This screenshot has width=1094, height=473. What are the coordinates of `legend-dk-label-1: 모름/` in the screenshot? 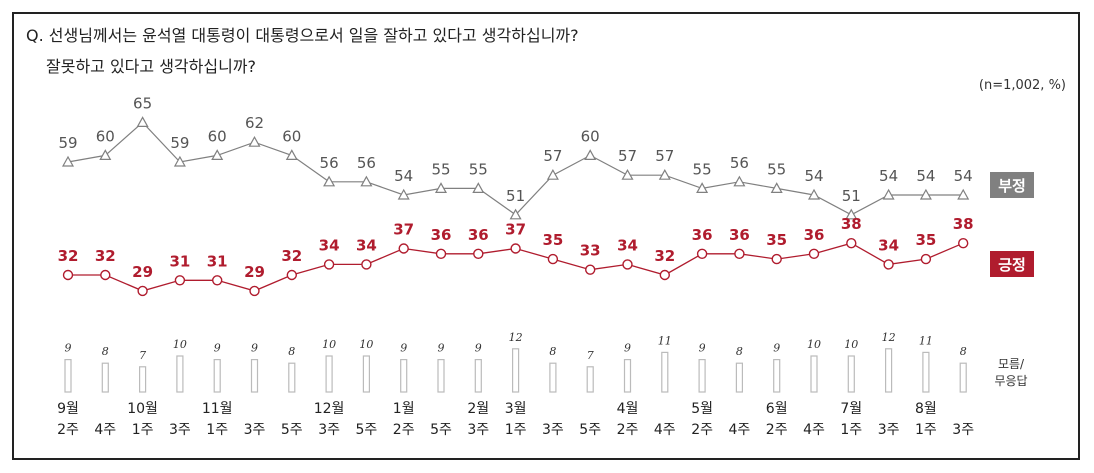 It's located at (1011, 364).